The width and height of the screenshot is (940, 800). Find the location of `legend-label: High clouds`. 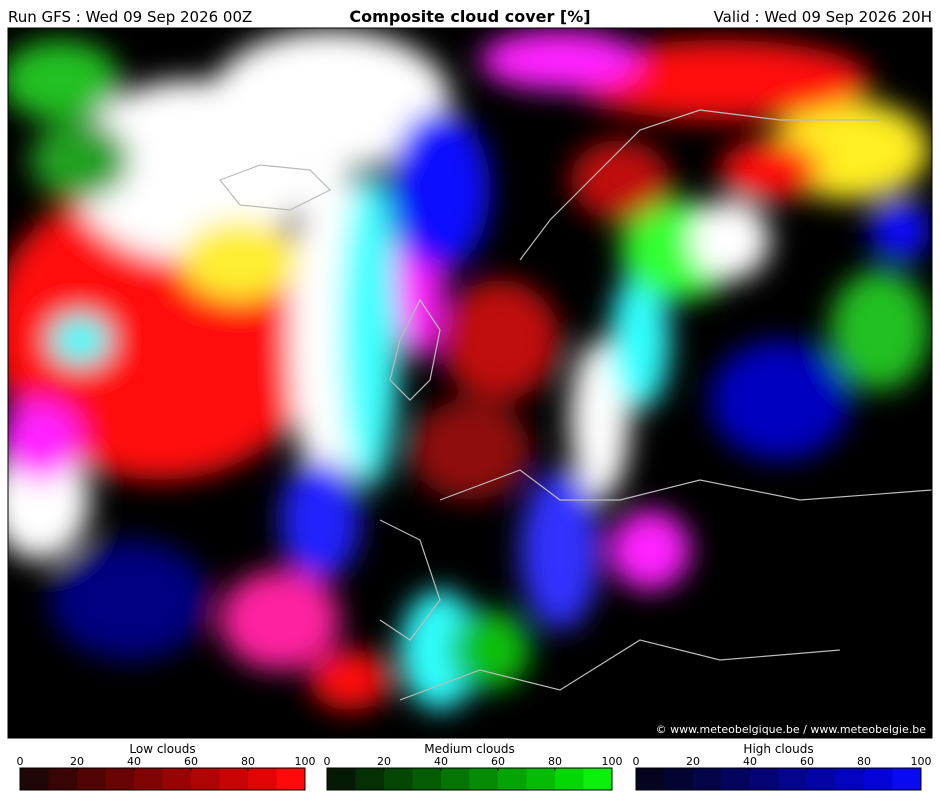

legend-label: High clouds is located at coordinates (778, 749).